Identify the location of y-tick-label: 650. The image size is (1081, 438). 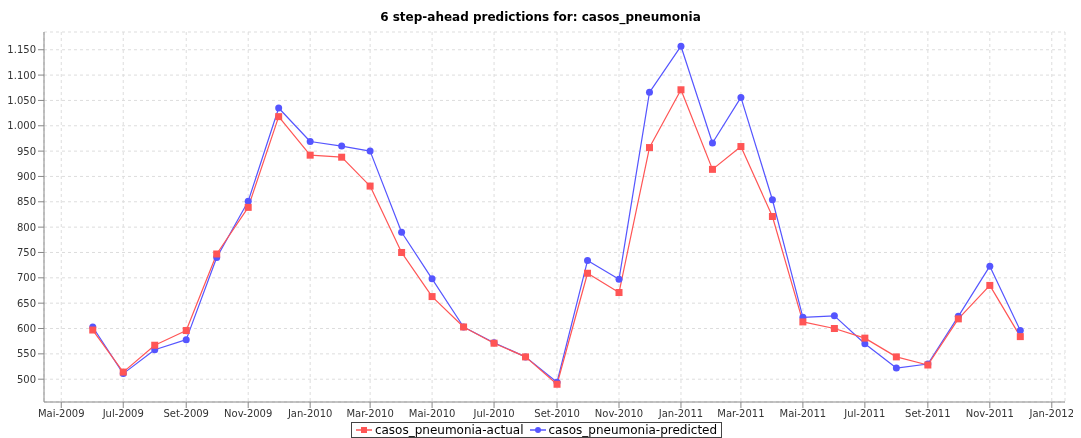
(26, 303).